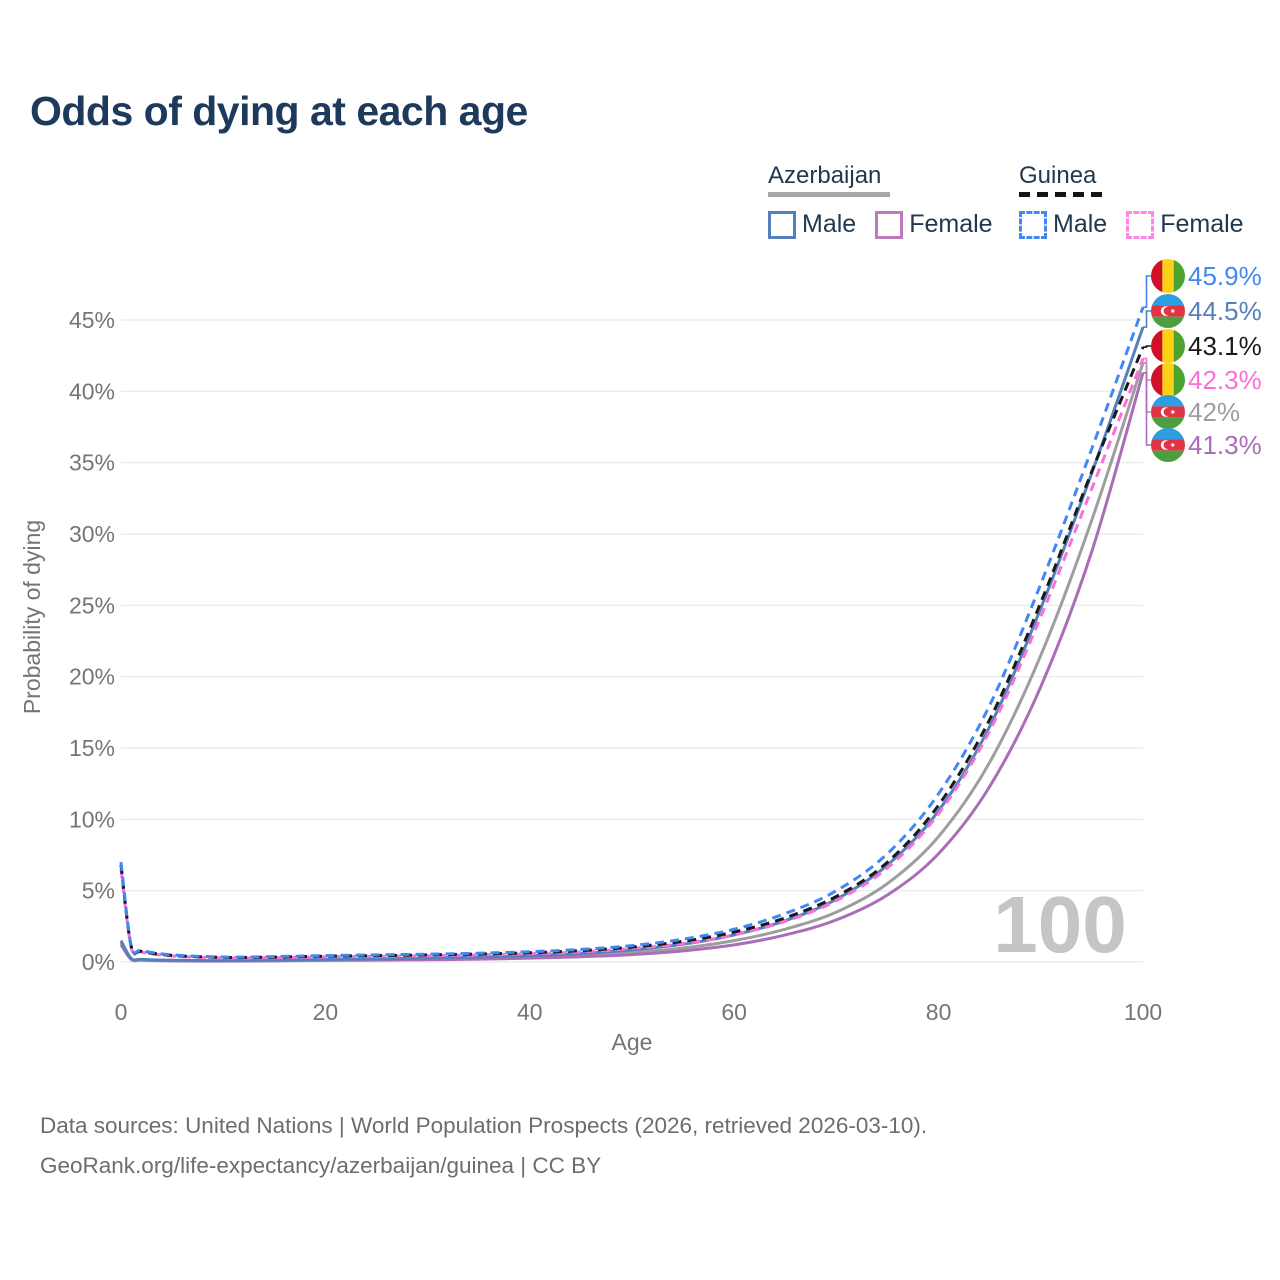 The height and width of the screenshot is (1280, 1280). What do you see at coordinates (632, 1042) in the screenshot?
I see `x-axis-title: Age` at bounding box center [632, 1042].